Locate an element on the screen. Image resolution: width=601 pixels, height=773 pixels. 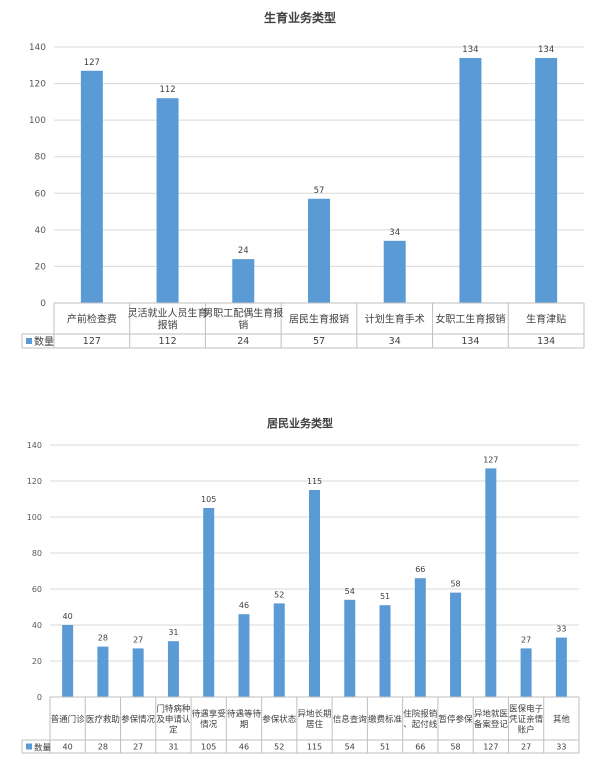
data-label: 46 is located at coordinates (244, 605).